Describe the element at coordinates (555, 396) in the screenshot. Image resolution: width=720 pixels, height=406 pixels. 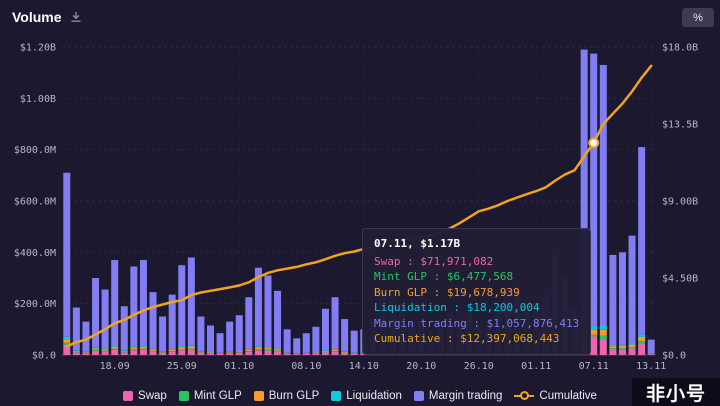
I see `legend-item-cumulative: Cumulative` at that location.